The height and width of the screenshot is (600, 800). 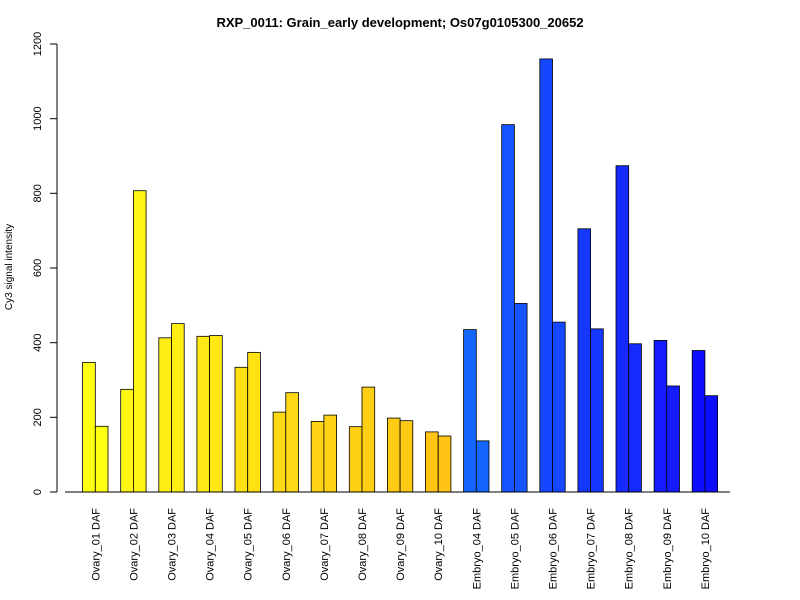 I want to click on x-tick-label: Ovary_02 DAF, so click(x=134, y=544).